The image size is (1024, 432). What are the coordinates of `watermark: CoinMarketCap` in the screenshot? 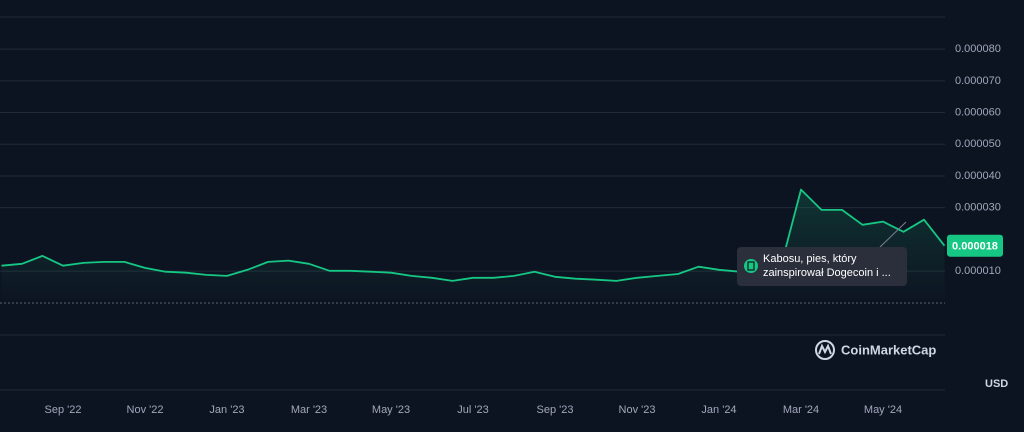 It's located at (875, 350).